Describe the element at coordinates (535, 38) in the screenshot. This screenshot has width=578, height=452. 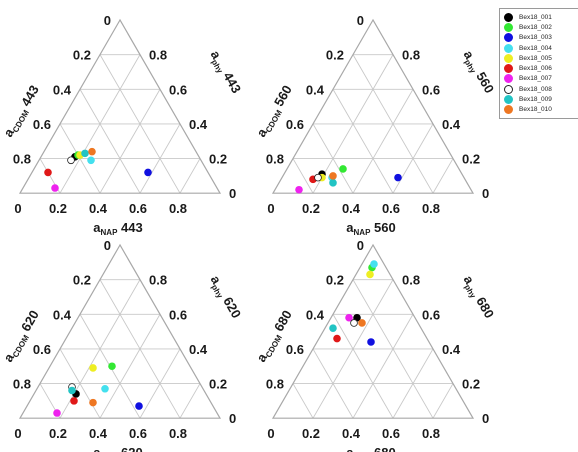
I see `legend-label: Bex18_003` at that location.